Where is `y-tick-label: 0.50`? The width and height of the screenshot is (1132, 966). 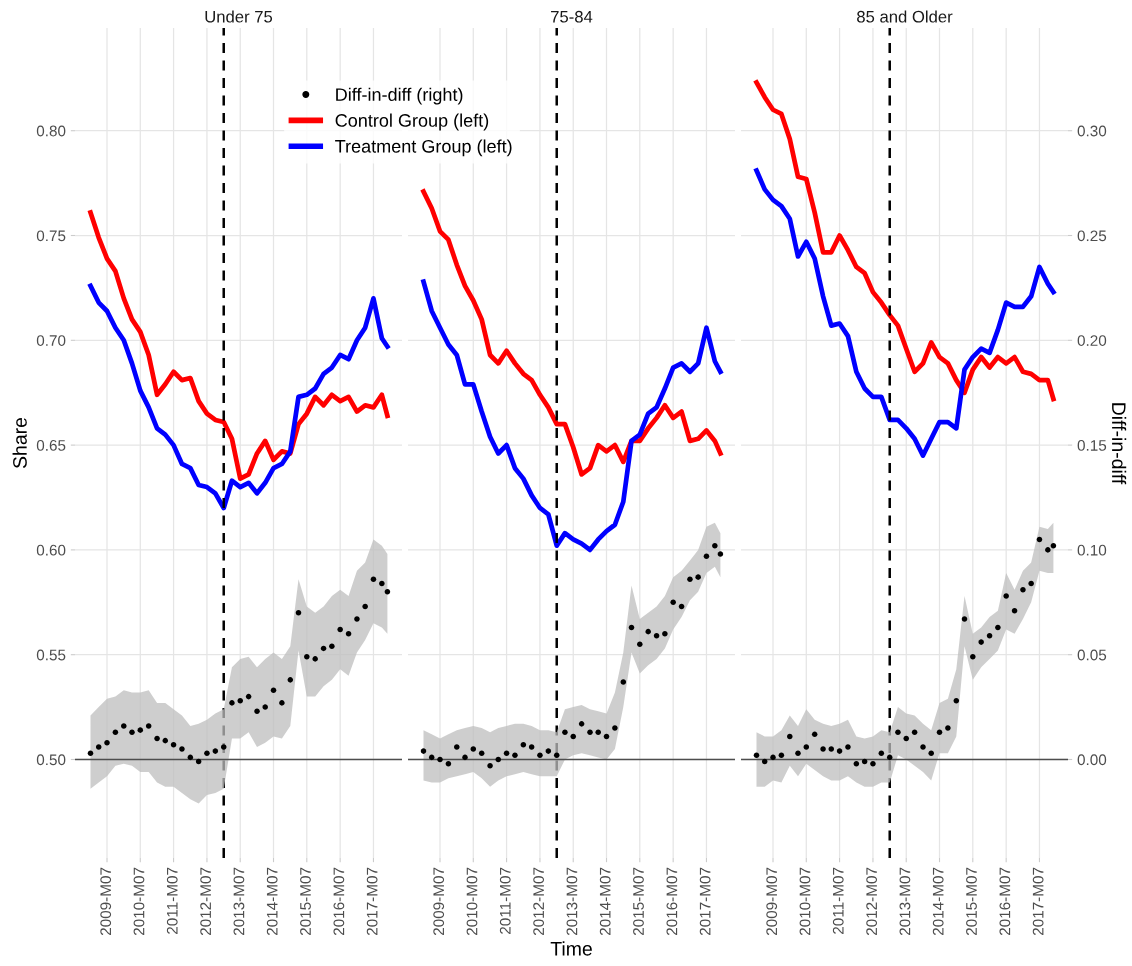 y-tick-label: 0.50 is located at coordinates (51, 760).